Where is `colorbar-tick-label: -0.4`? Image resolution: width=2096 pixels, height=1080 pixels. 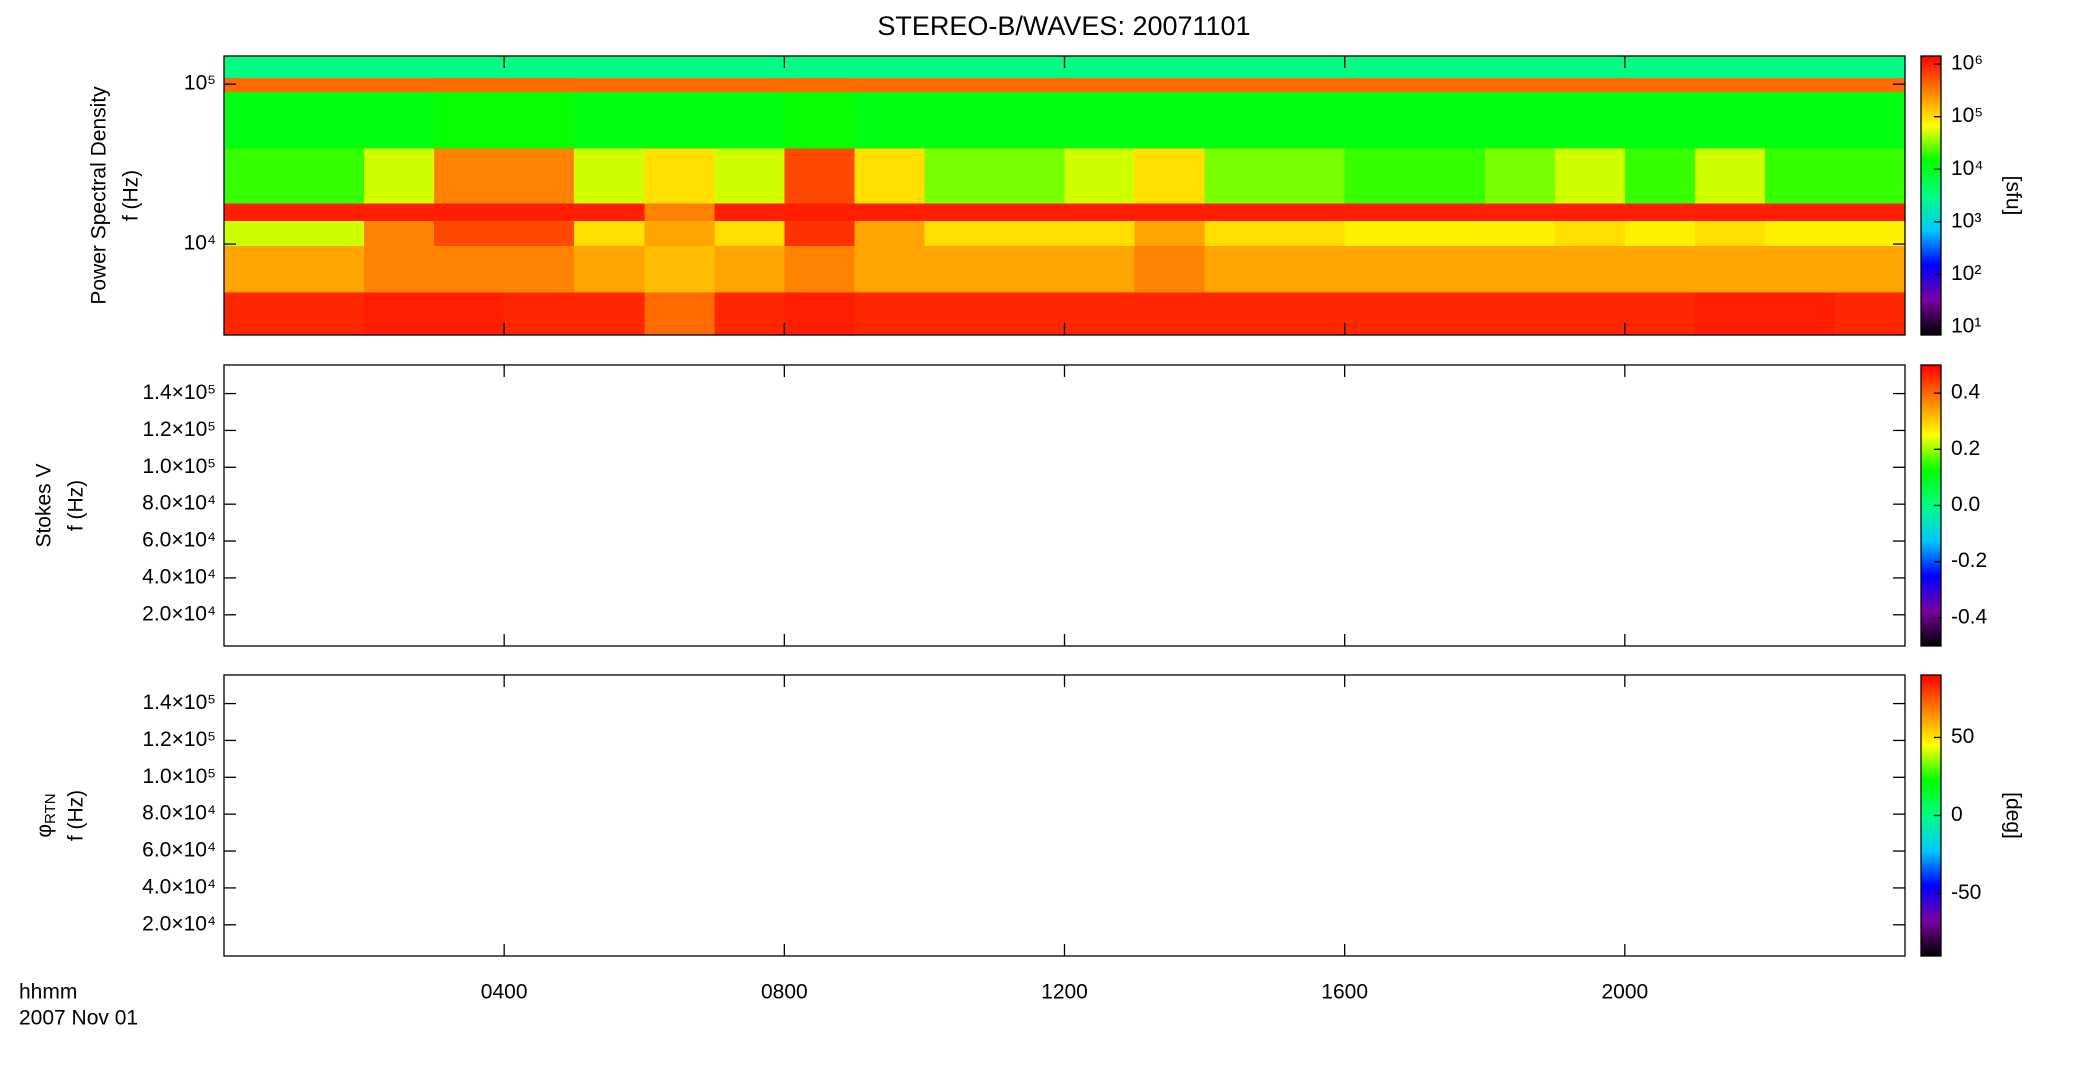
colorbar-tick-label: -0.4 is located at coordinates (1969, 616).